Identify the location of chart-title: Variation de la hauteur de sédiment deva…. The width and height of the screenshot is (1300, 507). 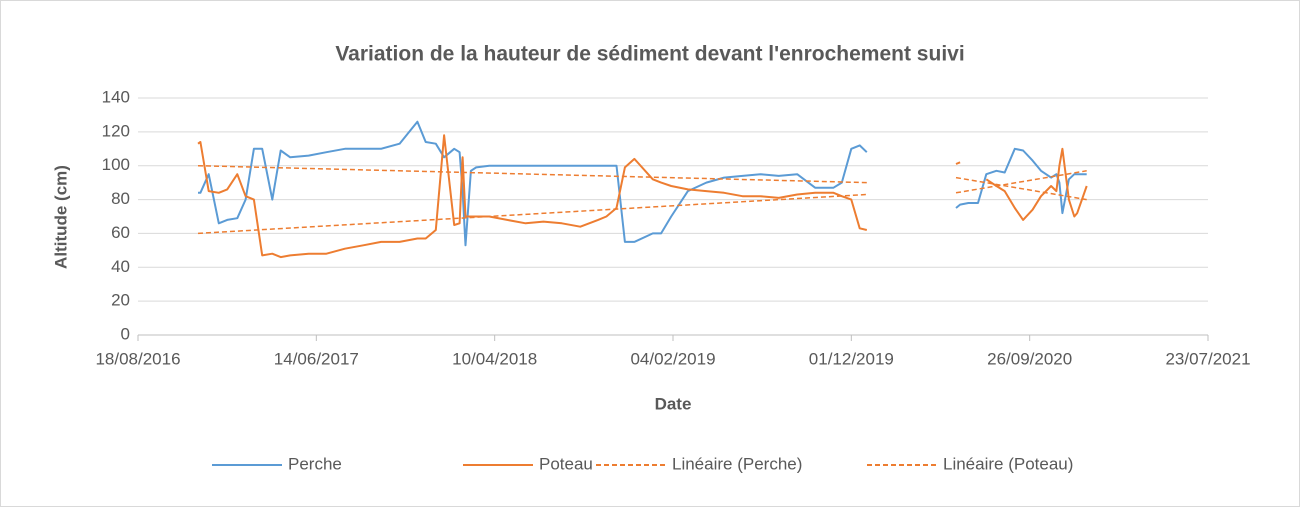
(649, 54).